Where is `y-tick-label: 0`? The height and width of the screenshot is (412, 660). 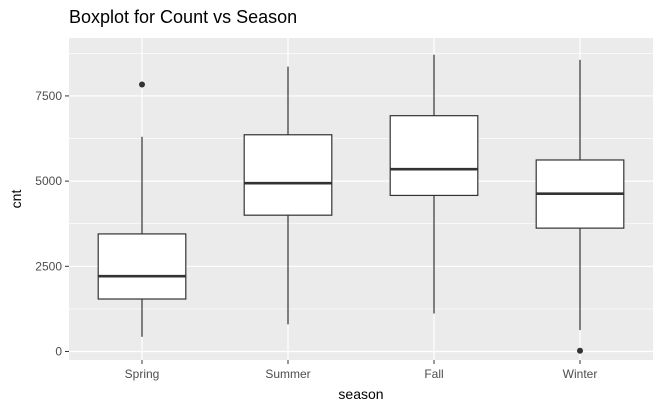
y-tick-label: 0 is located at coordinates (58, 351).